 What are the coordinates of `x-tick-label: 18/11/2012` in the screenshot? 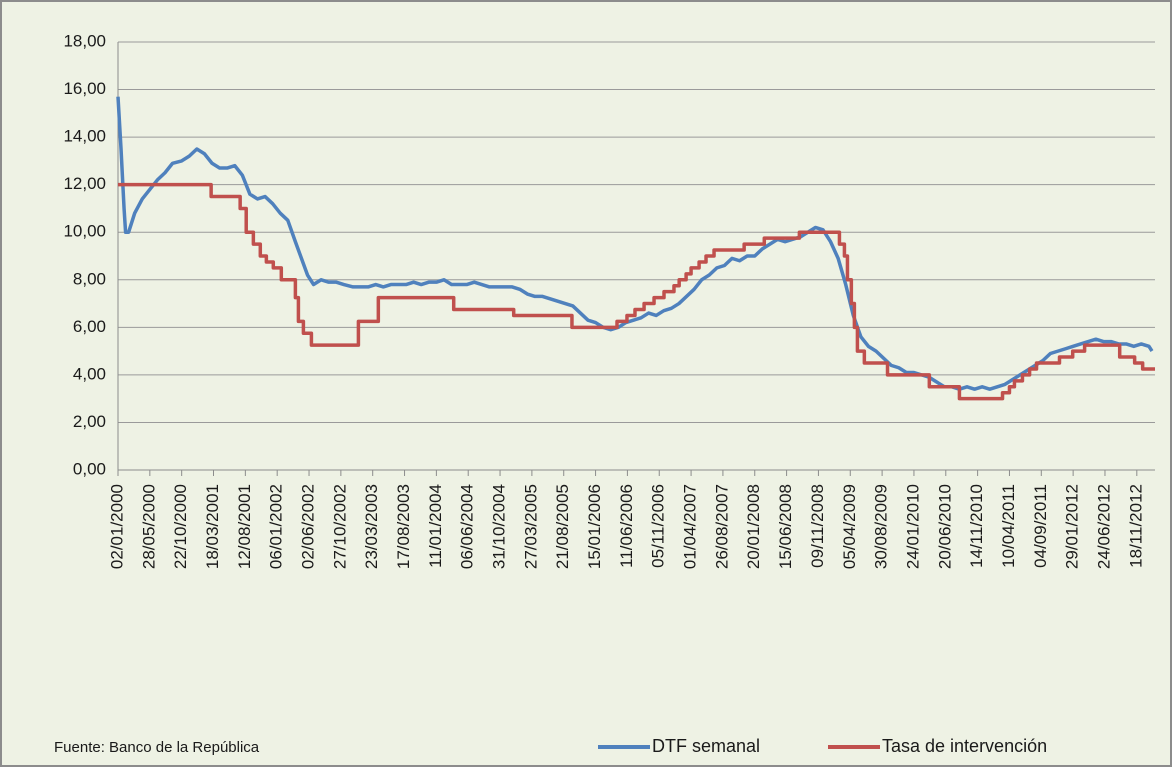 It's located at (1135, 526).